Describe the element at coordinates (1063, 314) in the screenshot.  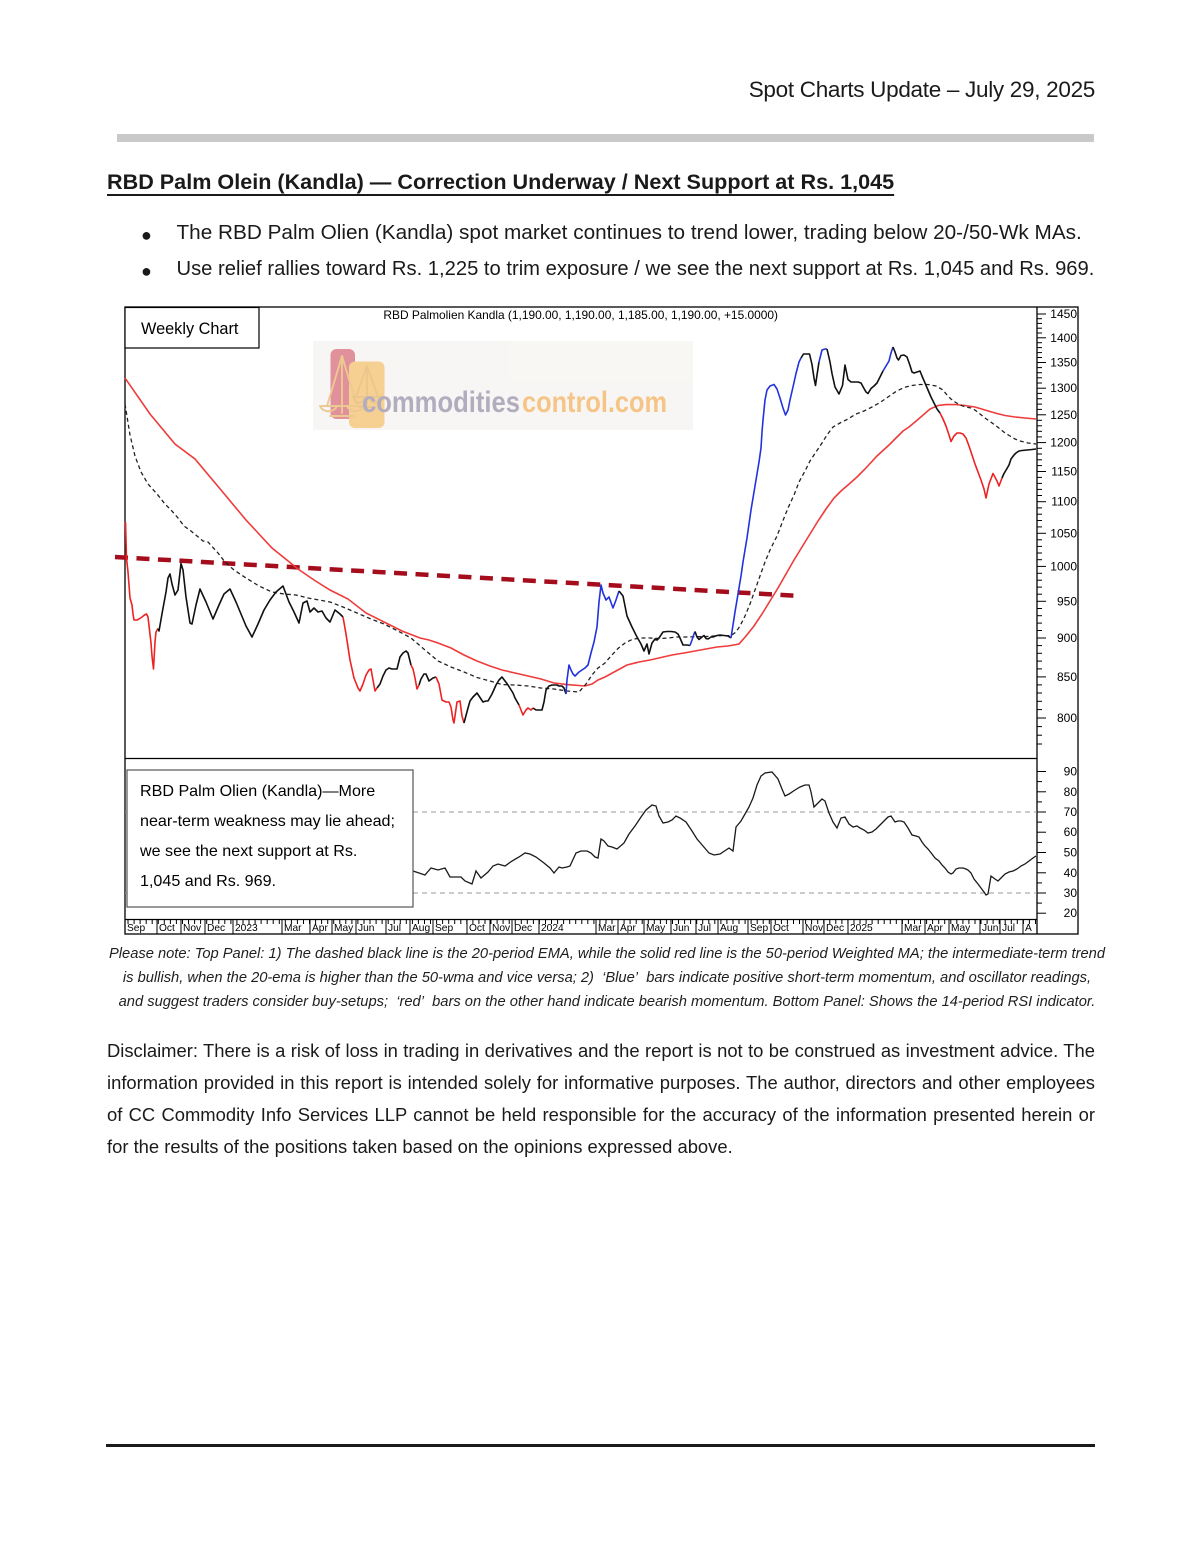
I see `svg-text: 1450` at that location.